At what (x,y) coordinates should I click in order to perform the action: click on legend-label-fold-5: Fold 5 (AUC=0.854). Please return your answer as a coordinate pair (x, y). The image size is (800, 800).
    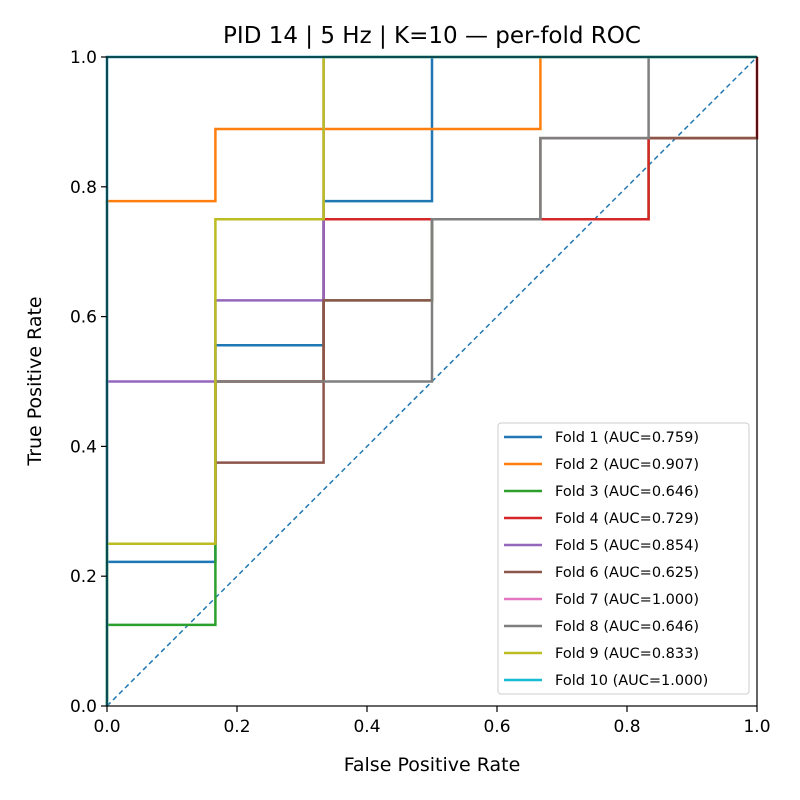
    Looking at the image, I should click on (627, 546).